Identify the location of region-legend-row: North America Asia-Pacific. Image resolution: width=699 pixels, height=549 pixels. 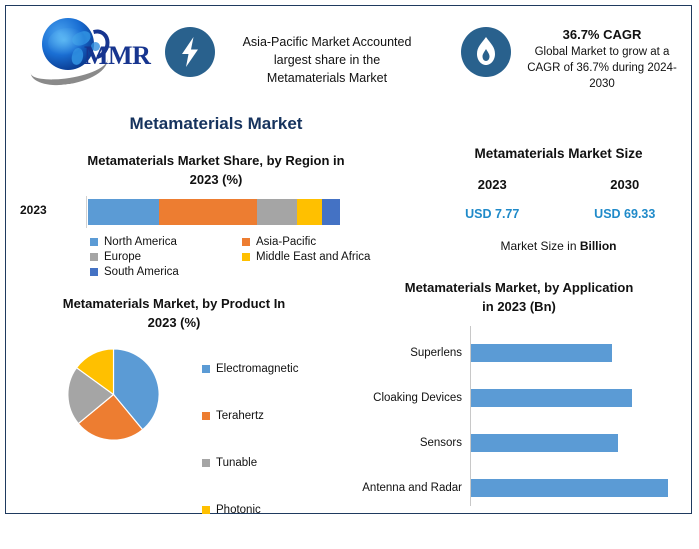
(250, 242).